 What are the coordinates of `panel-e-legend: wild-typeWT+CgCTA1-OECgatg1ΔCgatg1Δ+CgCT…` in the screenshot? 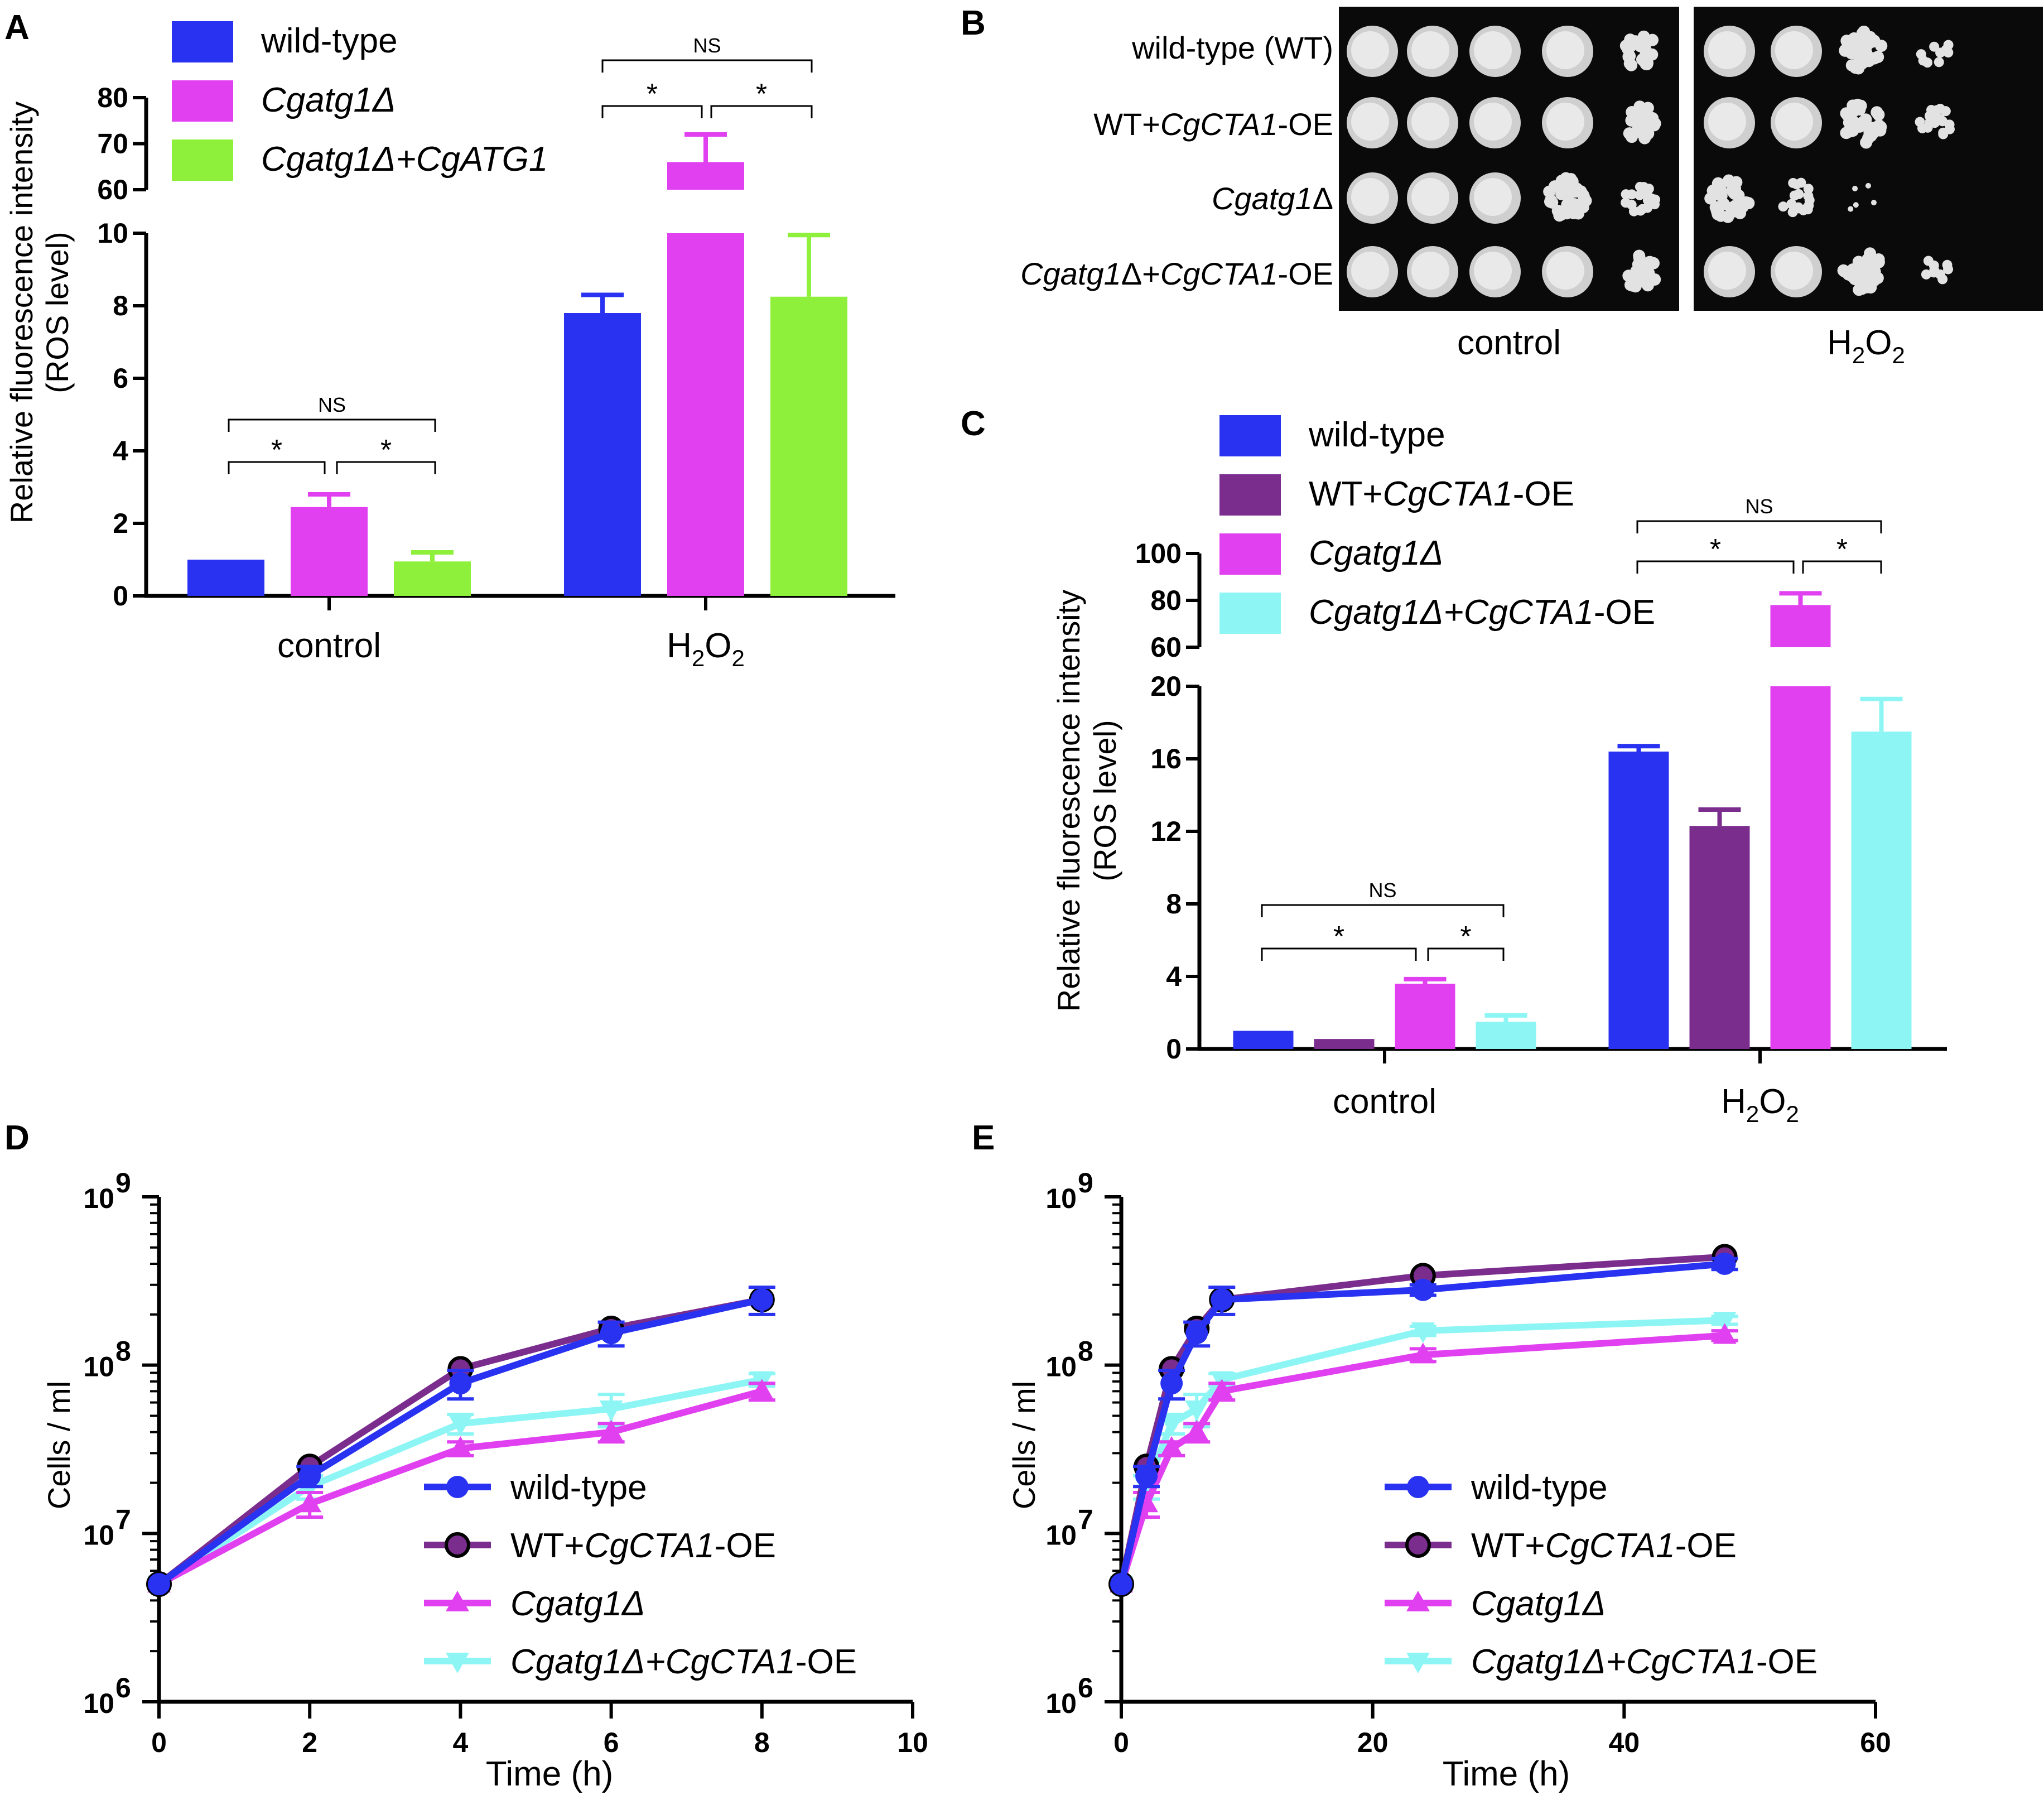 It's located at (1601, 1575).